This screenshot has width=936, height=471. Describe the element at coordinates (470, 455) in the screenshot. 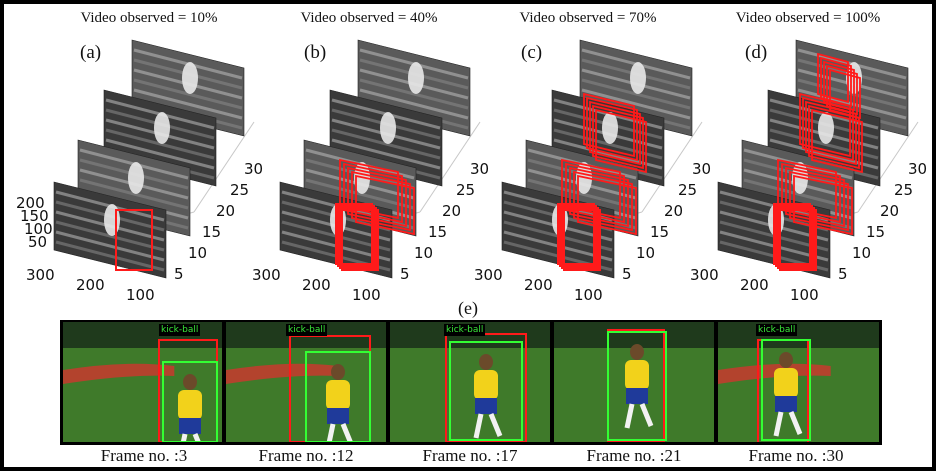

I see `frame-caption-17: Frame no. :17` at that location.